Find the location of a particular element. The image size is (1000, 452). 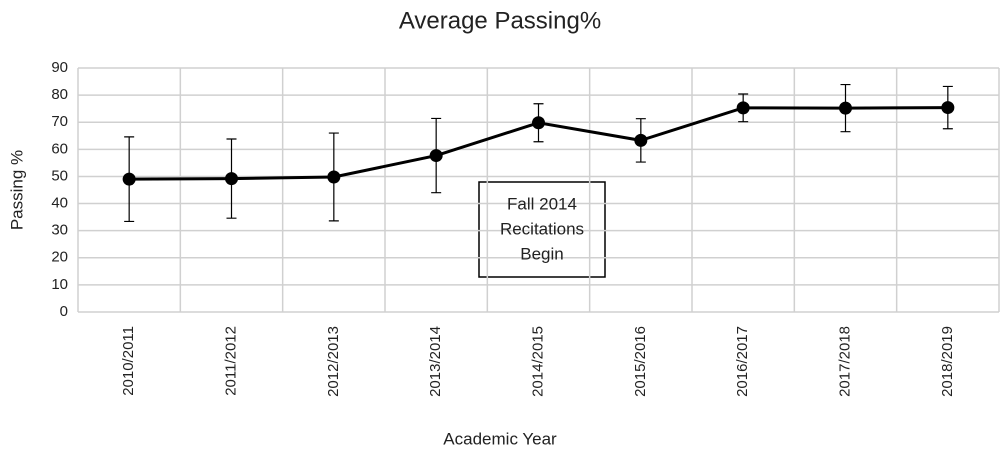

y-tick-label: 80 is located at coordinates (59, 94).